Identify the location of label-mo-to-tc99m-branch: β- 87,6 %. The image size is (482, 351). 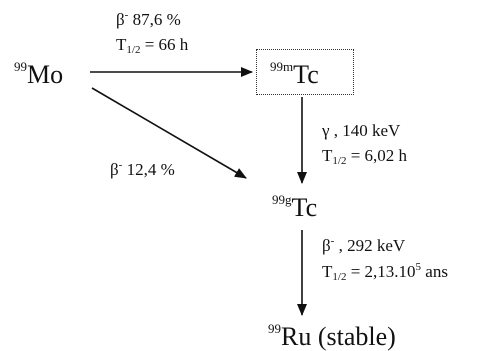
(148, 19).